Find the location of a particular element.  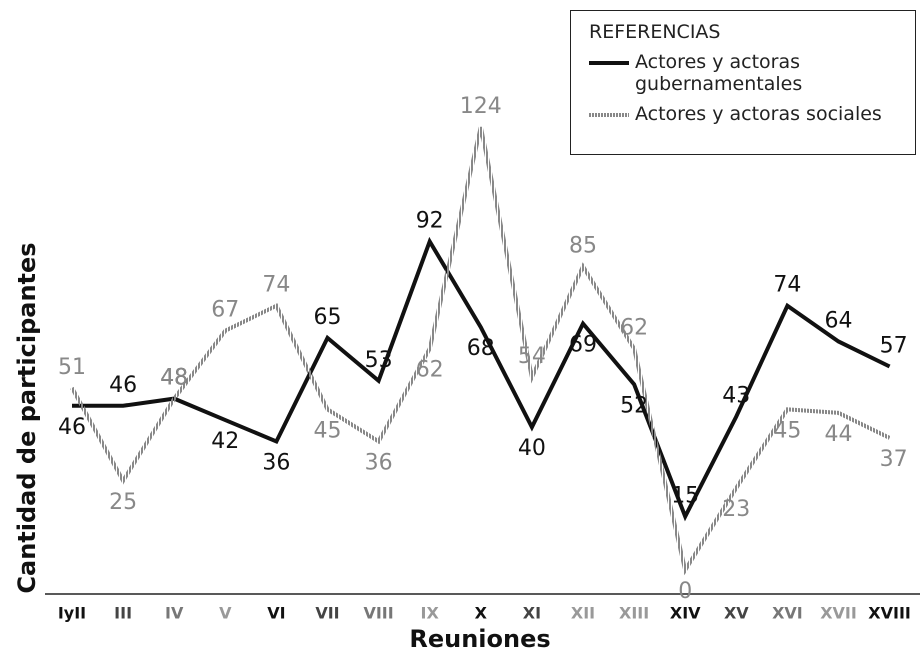

data-label: 23 is located at coordinates (736, 509).